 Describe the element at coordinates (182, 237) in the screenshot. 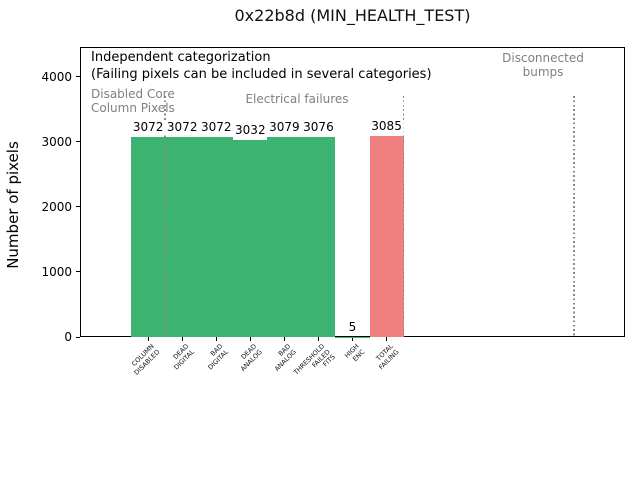

I see `bar-dead-digital` at that location.